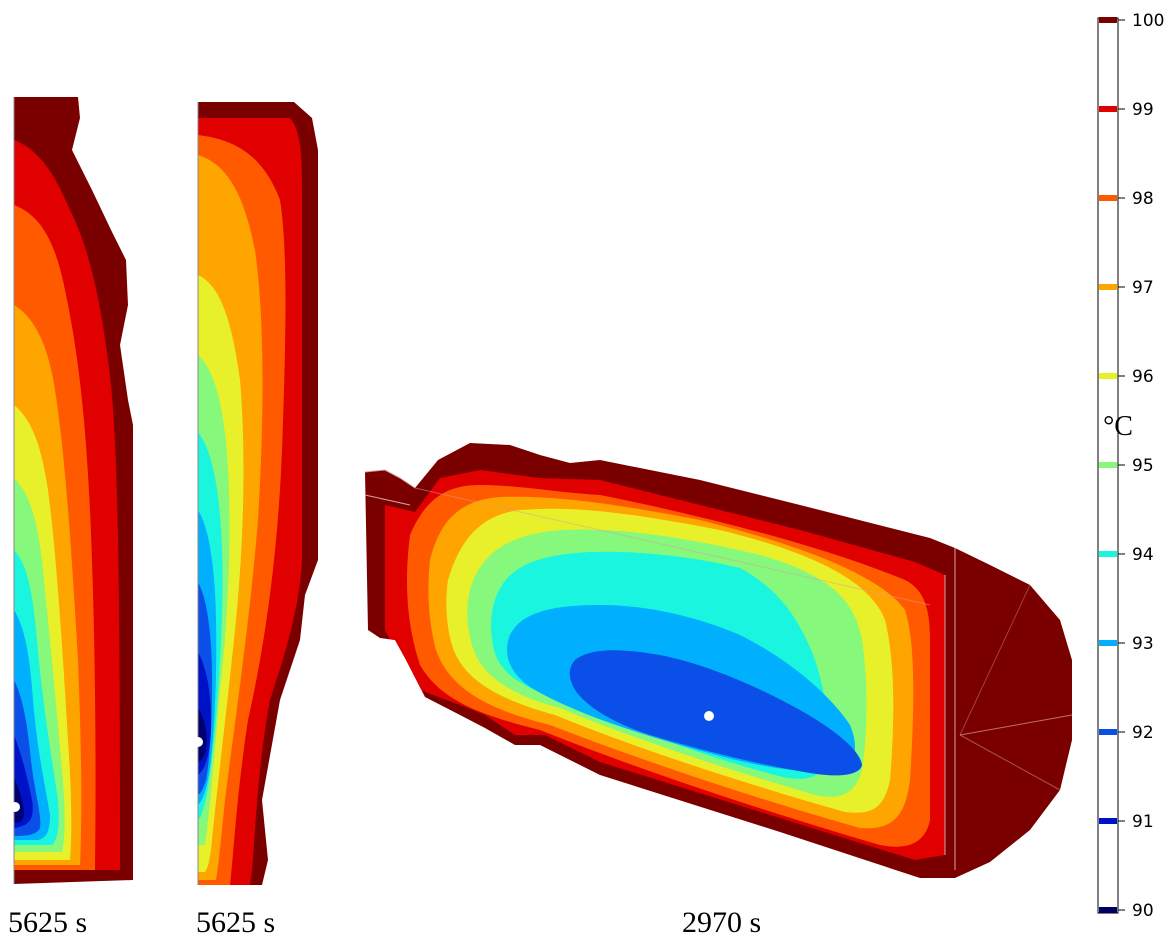  I want to click on colorbar-unit-label: °C, so click(1118, 426).